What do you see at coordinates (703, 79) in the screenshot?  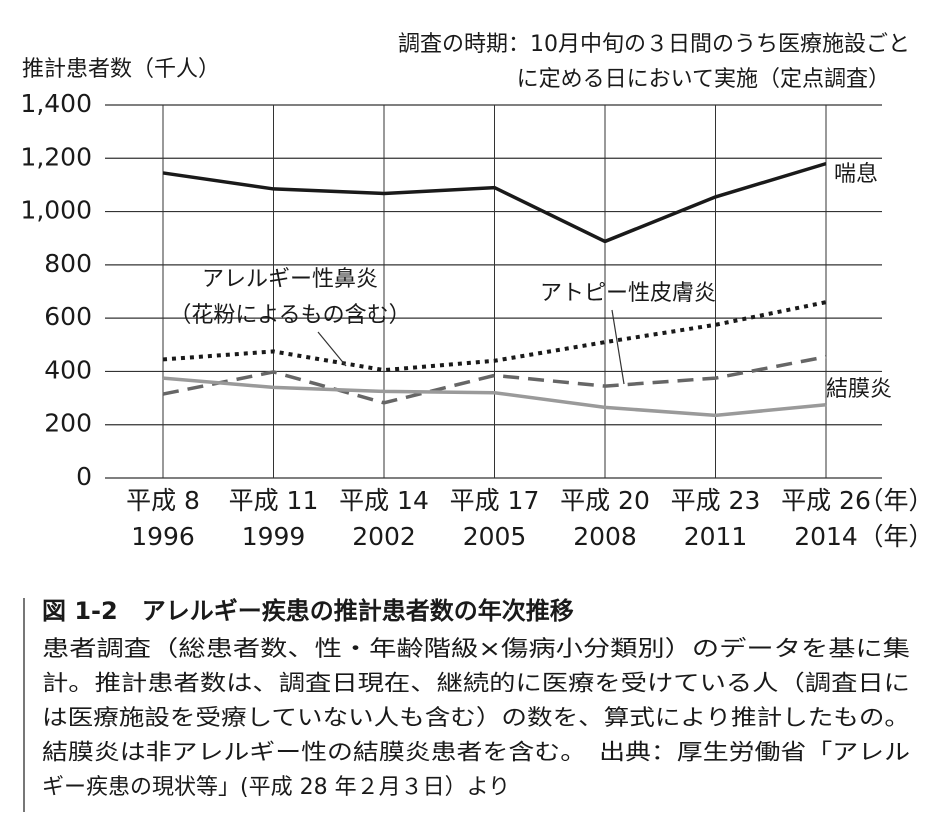 I see `survey-note: に定める日において実施（定点調査）` at bounding box center [703, 79].